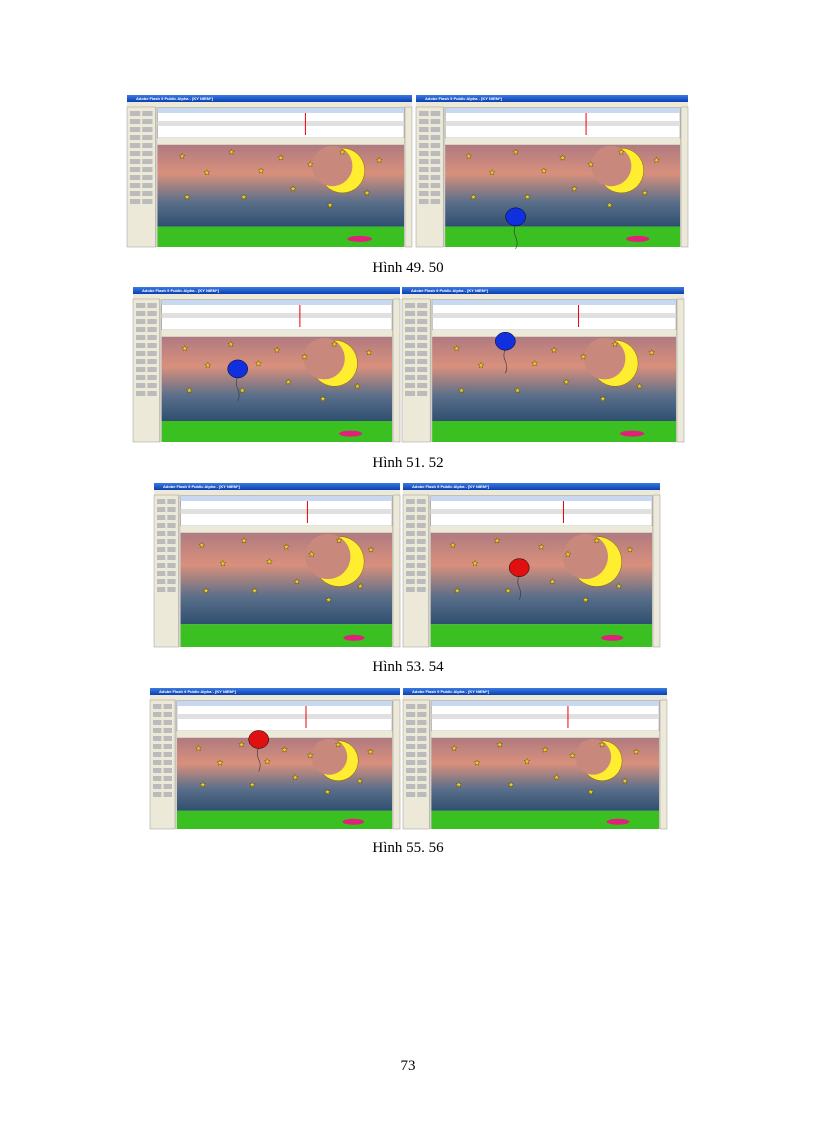 This screenshot has width=816, height=1123. What do you see at coordinates (541, 635) in the screenshot?
I see `stage-ground` at bounding box center [541, 635].